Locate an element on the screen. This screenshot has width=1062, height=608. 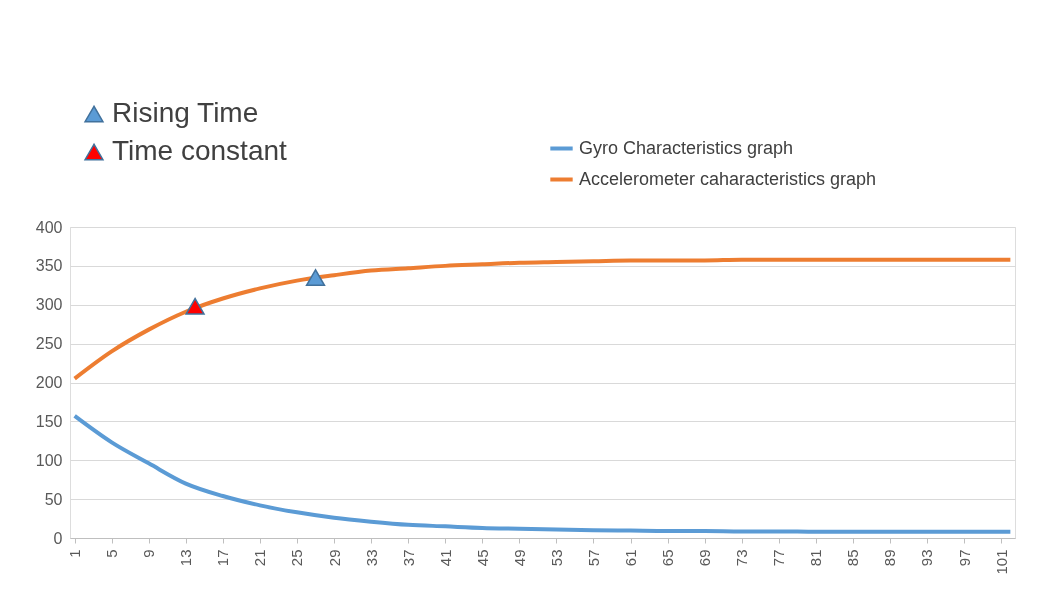
x-tick-label: 13 is located at coordinates (186, 558).